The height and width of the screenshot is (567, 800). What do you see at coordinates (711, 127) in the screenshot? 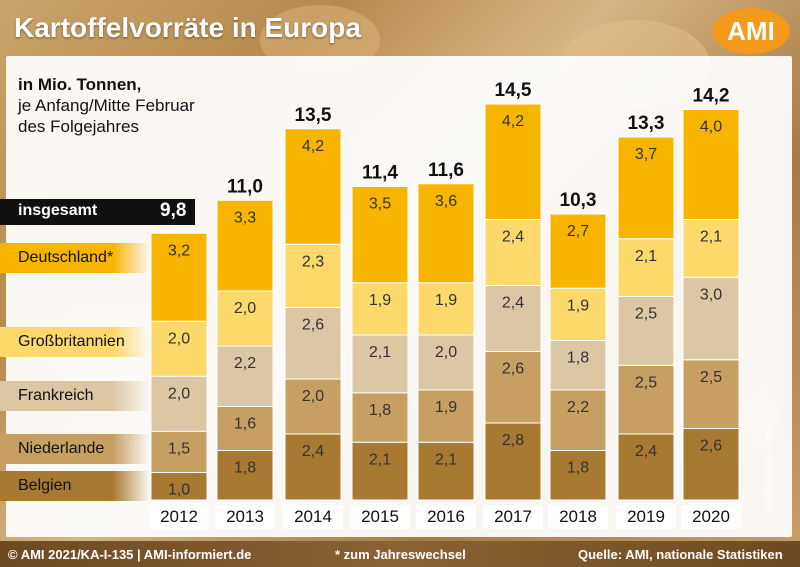
I see `data-label-deutschland-2020: 4,0` at bounding box center [711, 127].